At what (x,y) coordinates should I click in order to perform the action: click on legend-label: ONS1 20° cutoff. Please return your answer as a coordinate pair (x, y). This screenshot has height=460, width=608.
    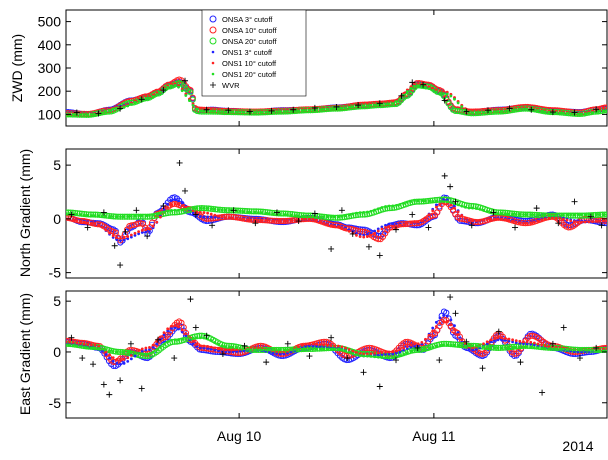
    Looking at the image, I should click on (249, 74).